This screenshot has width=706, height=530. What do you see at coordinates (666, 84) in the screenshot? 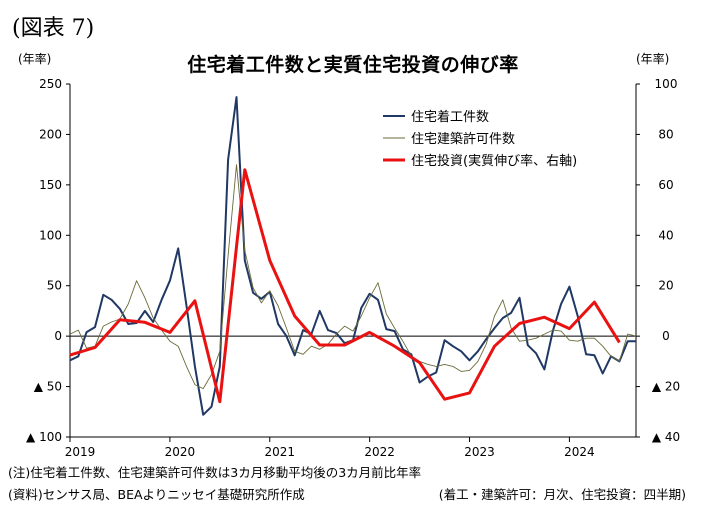
I see `right-tick-label: 100` at bounding box center [666, 84].